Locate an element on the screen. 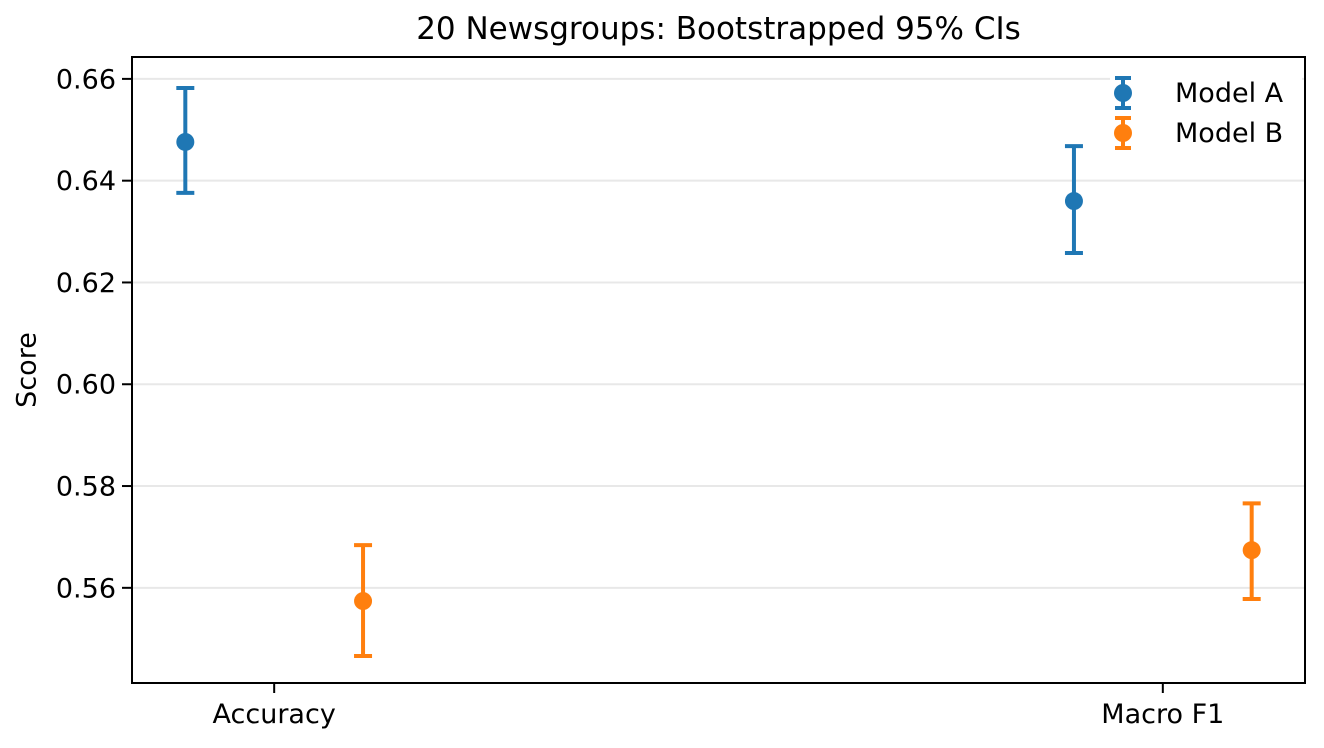  y-tick-label: 0.66 is located at coordinates (86, 79).